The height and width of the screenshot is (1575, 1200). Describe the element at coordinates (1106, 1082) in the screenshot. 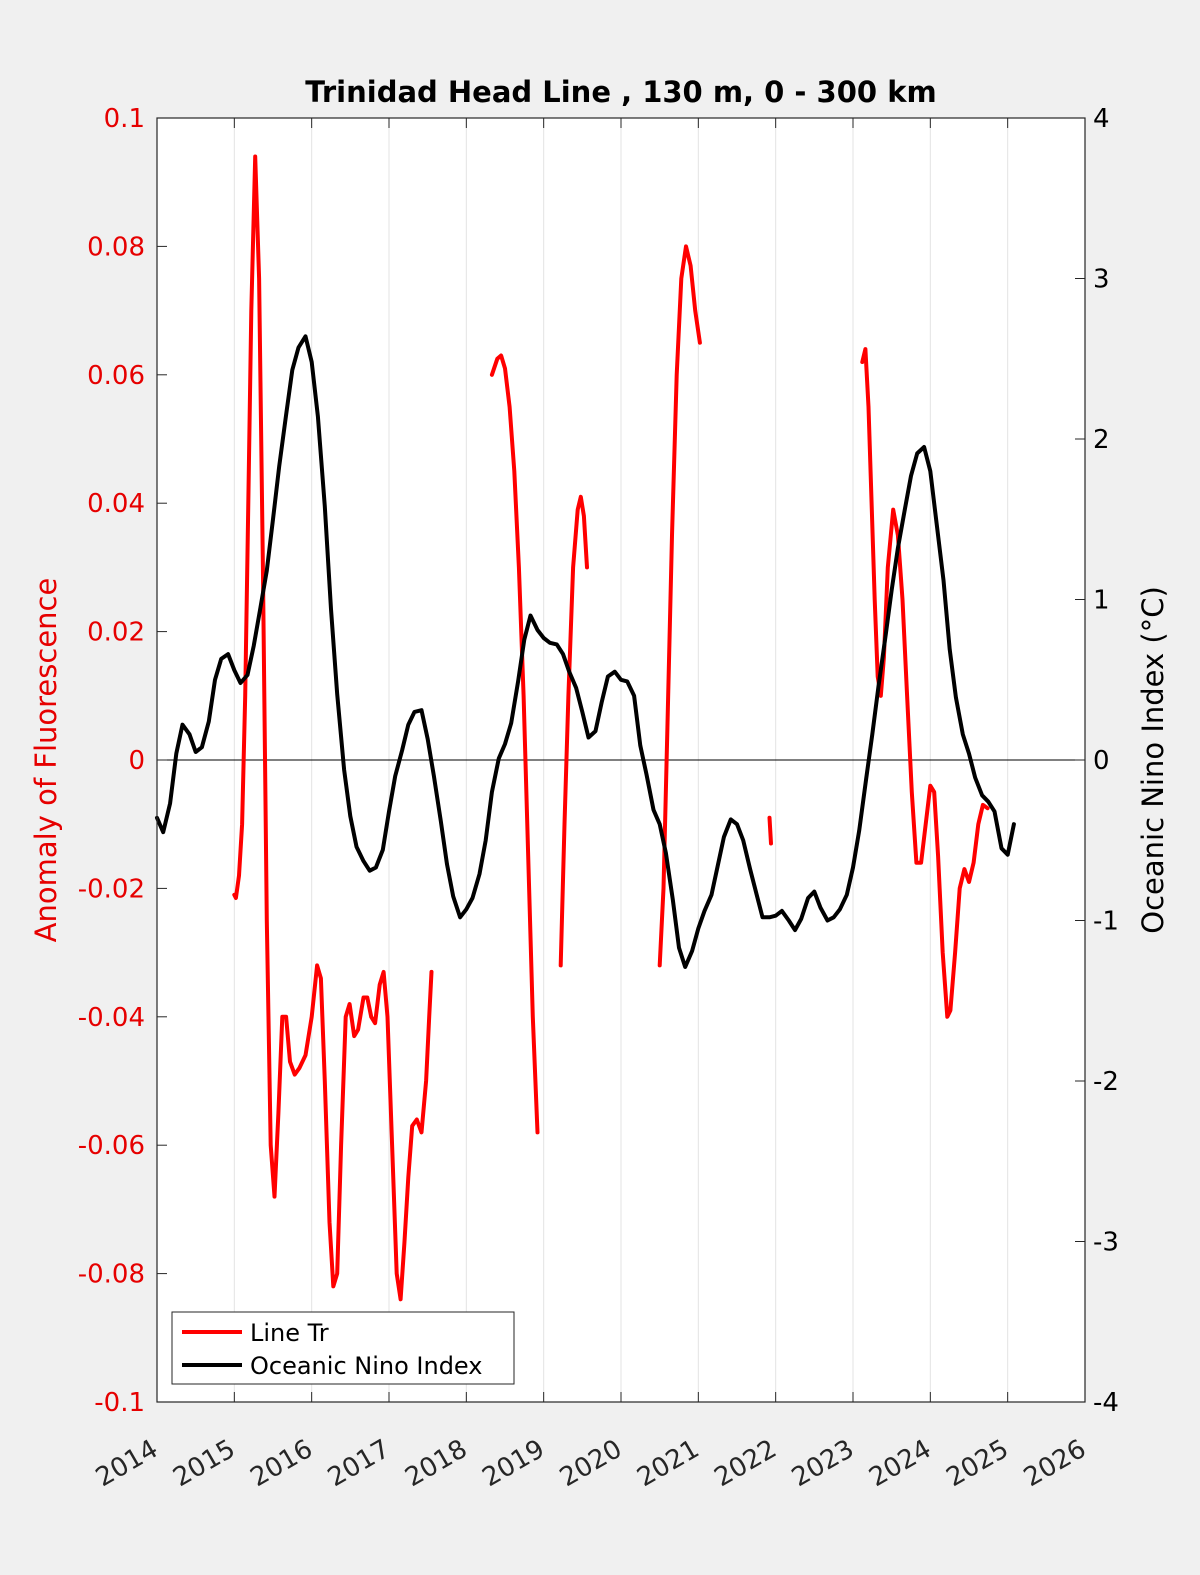

I see `y-right-tick-label: -2` at that location.